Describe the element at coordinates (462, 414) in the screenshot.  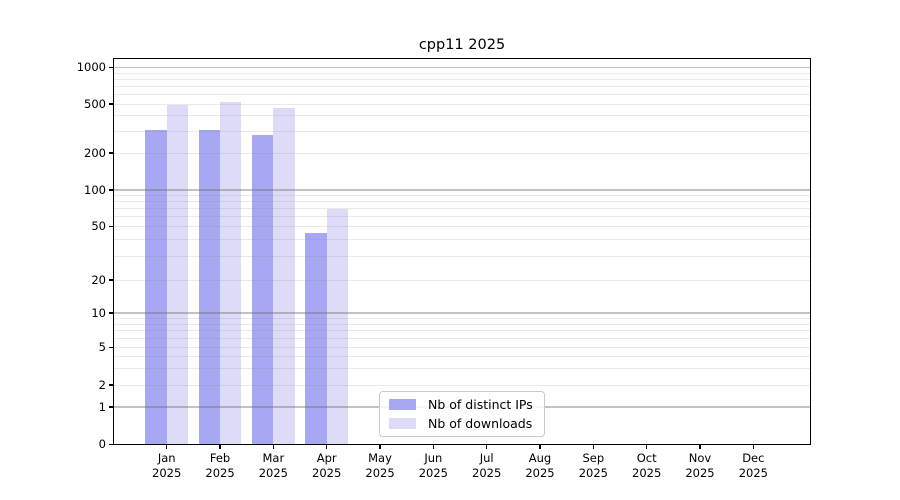
I see `legend: Nb of distinct IPs Nb of downloads` at that location.